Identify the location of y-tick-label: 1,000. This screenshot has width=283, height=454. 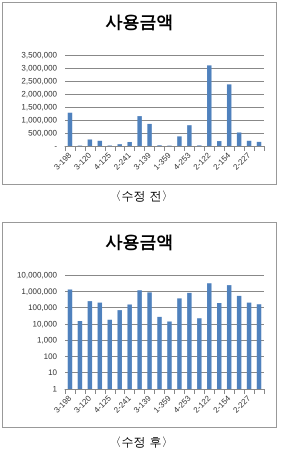
(47, 340).